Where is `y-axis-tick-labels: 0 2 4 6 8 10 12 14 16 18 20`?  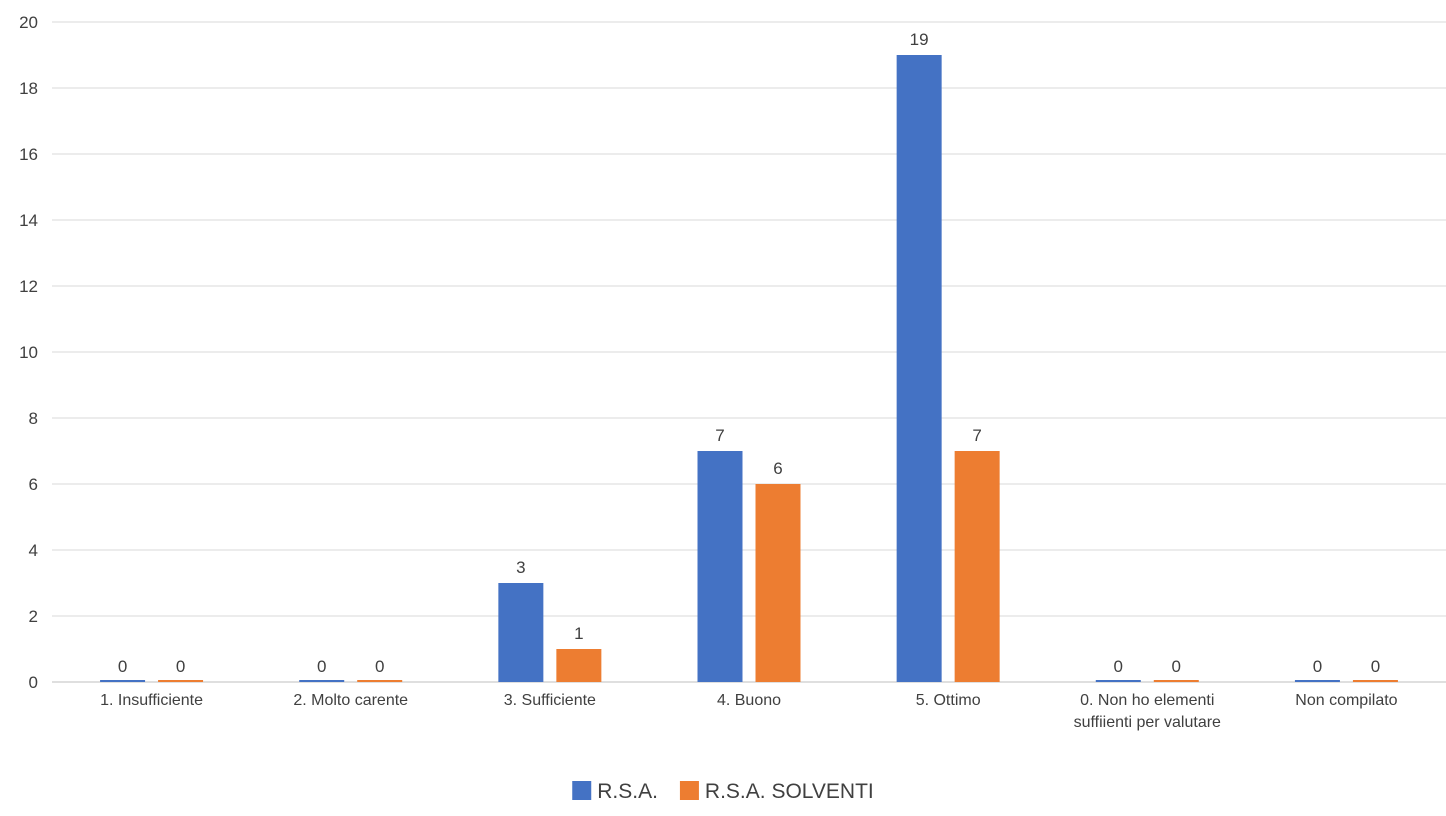 y-axis-tick-labels: 0 2 4 6 8 10 12 14 16 18 20 is located at coordinates (28, 352).